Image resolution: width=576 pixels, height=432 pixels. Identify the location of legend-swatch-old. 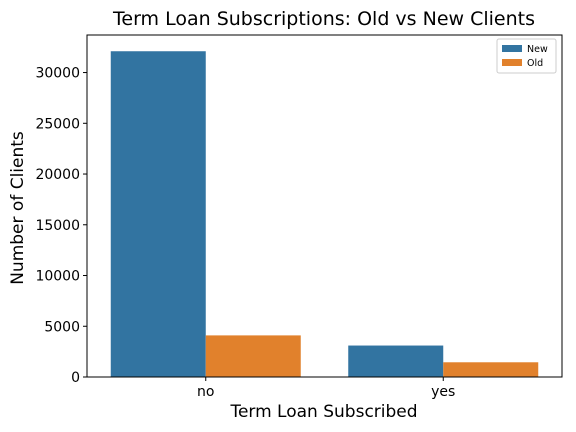
(512, 62).